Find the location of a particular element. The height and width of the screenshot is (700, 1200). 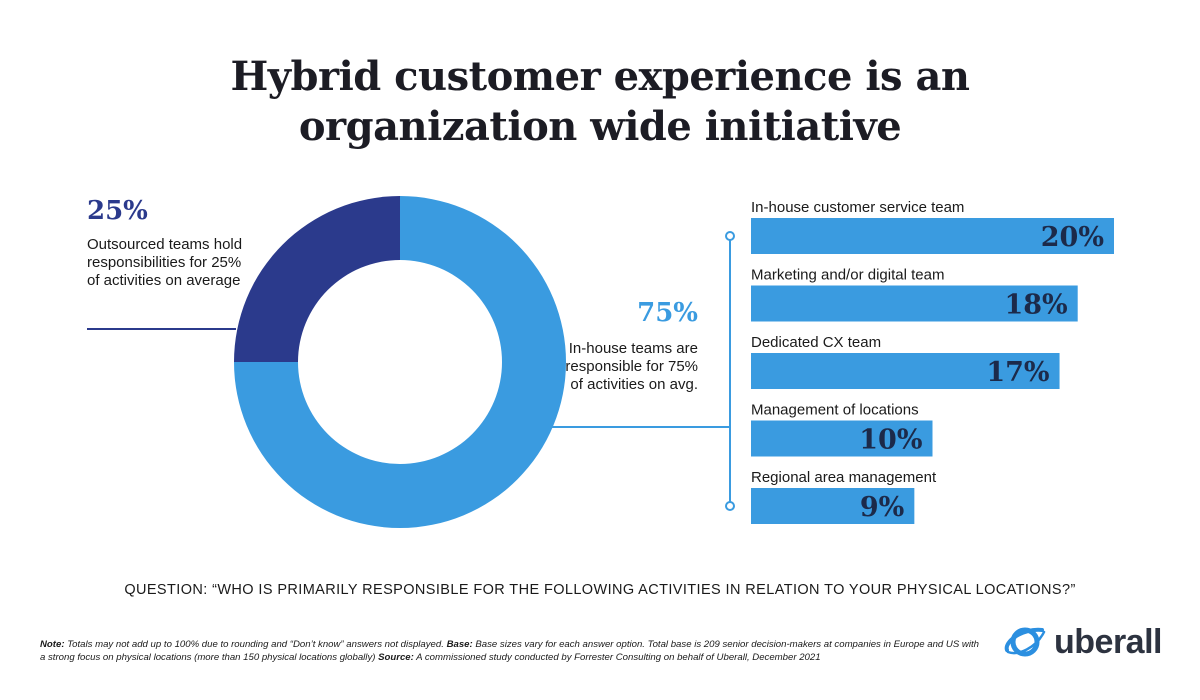

uberall-logo: uberall is located at coordinates (1083, 642).